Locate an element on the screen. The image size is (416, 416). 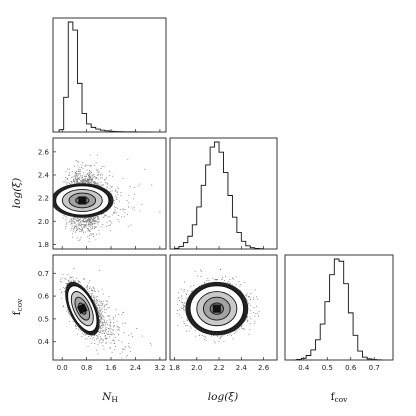
histogram-step-logxi is located at coordinates (219, 195).